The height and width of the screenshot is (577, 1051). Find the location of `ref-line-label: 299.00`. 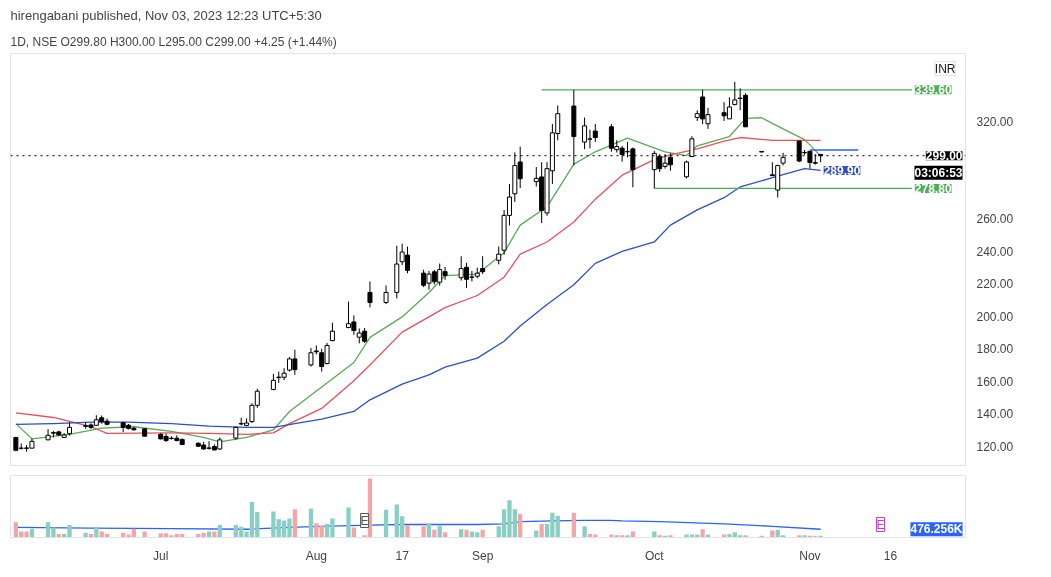

ref-line-label: 299.00 is located at coordinates (944, 156).